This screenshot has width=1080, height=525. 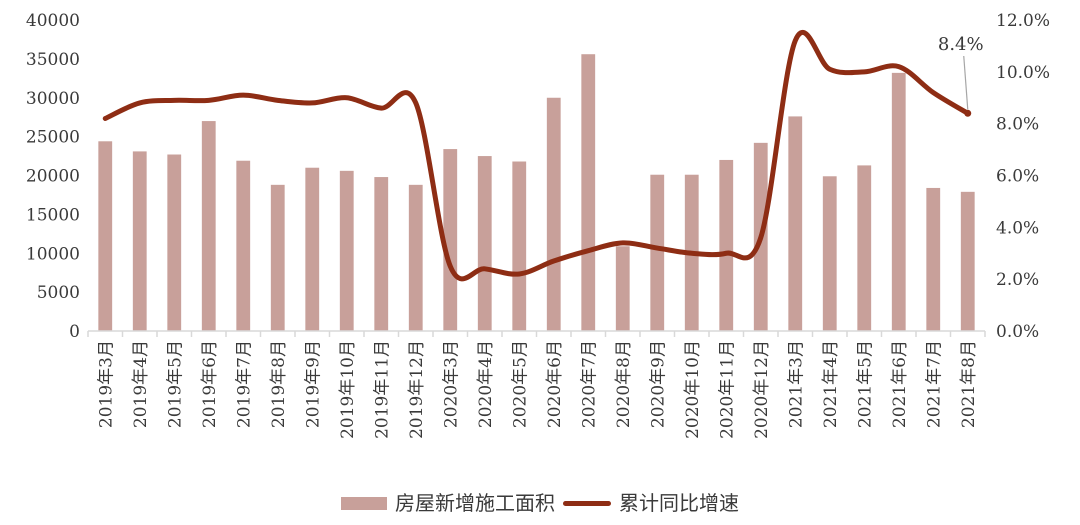 I want to click on legend-line-swatch, so click(x=587, y=503).